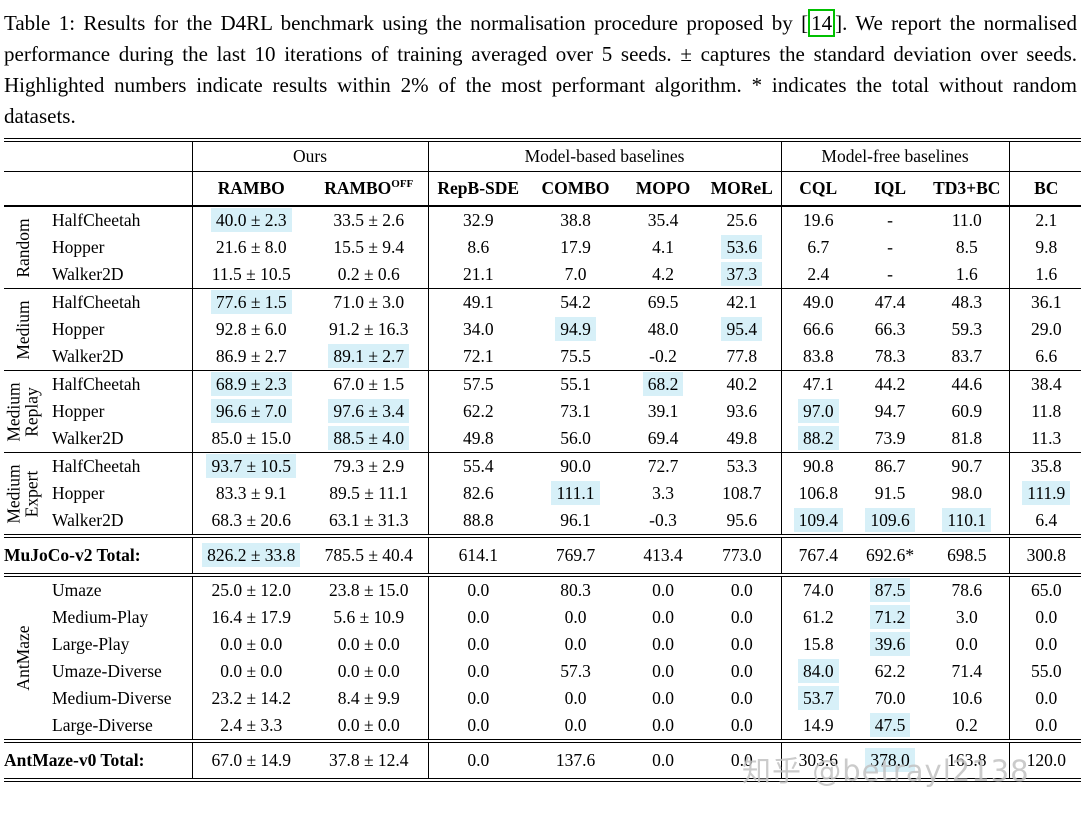  I want to click on group-label-text: Random, so click(22, 247).